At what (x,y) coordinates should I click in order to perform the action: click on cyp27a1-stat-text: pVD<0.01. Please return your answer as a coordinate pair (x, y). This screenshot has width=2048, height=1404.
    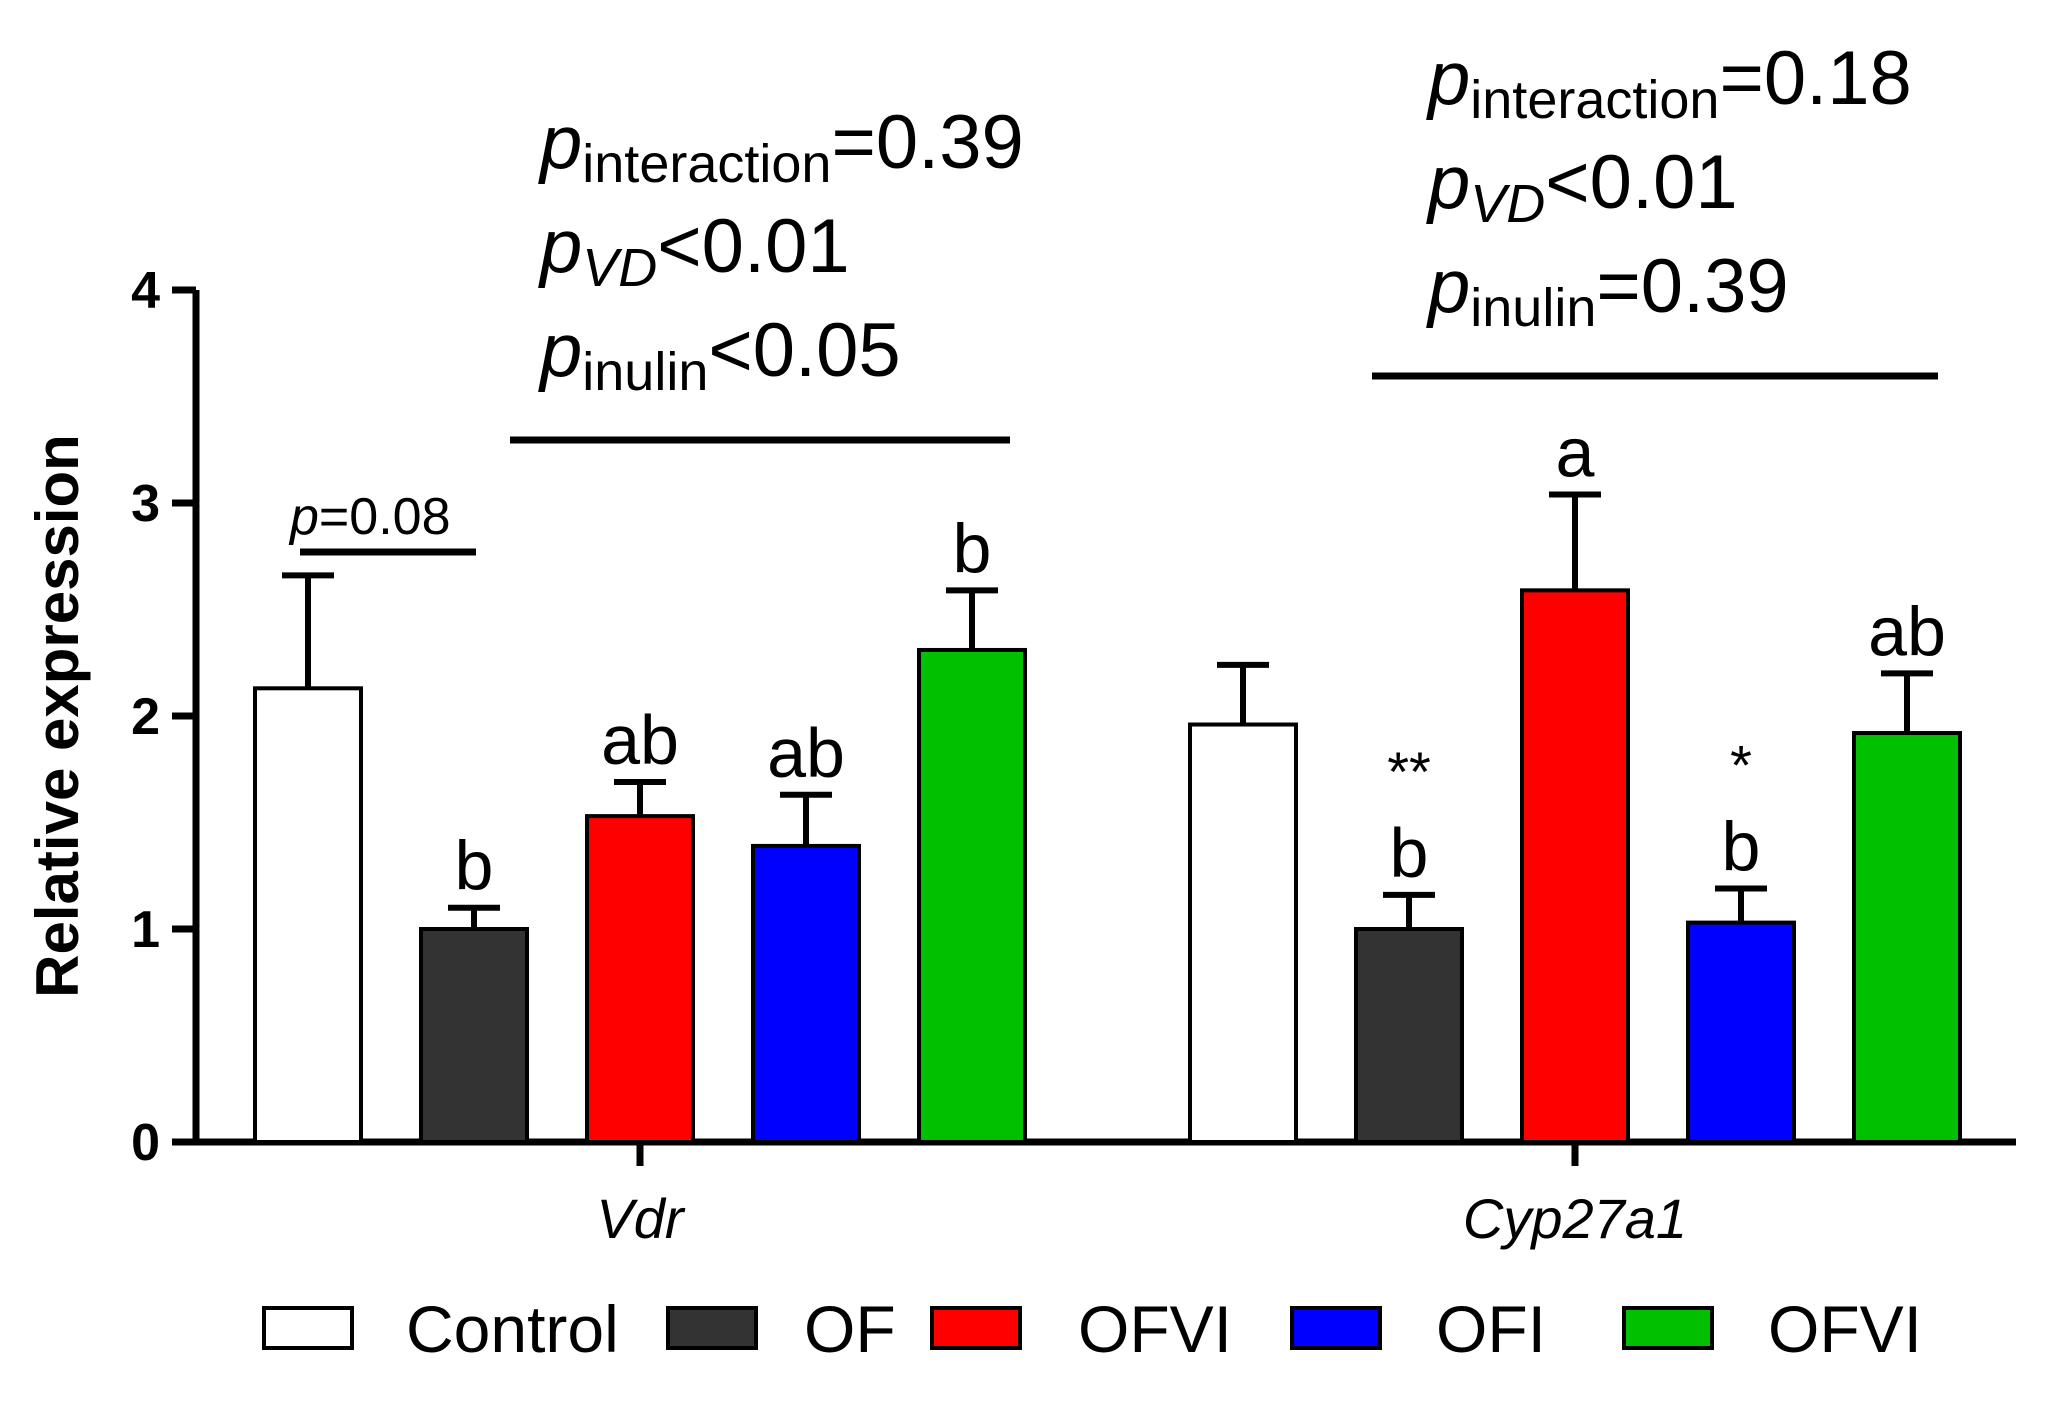
    Looking at the image, I should click on (1582, 187).